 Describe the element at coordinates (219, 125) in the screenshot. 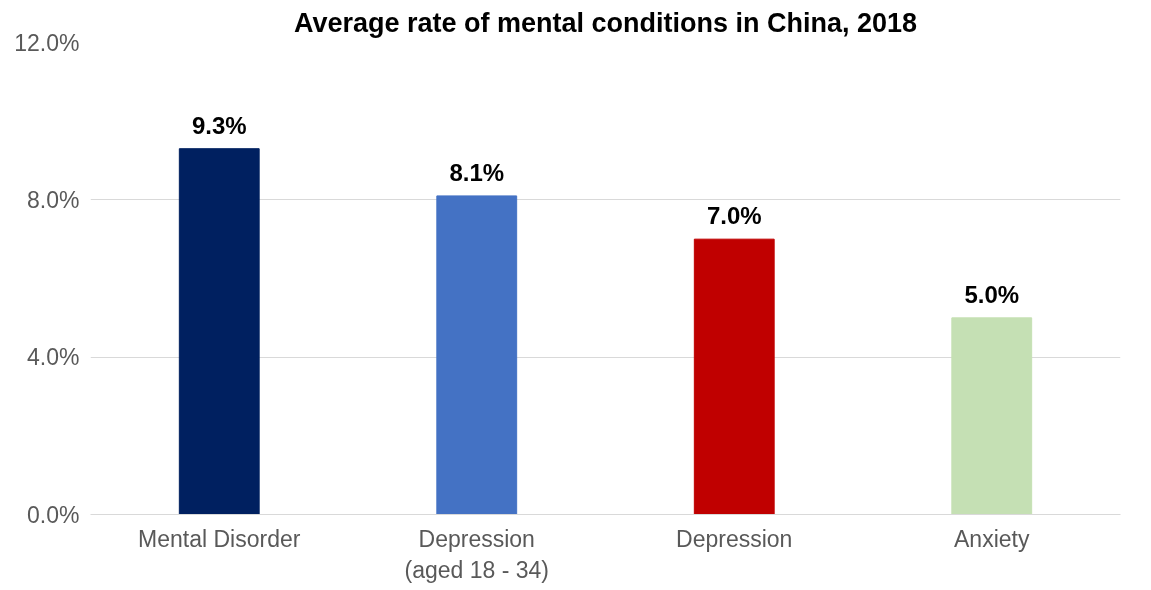

I see `data-label: 9.3%` at that location.